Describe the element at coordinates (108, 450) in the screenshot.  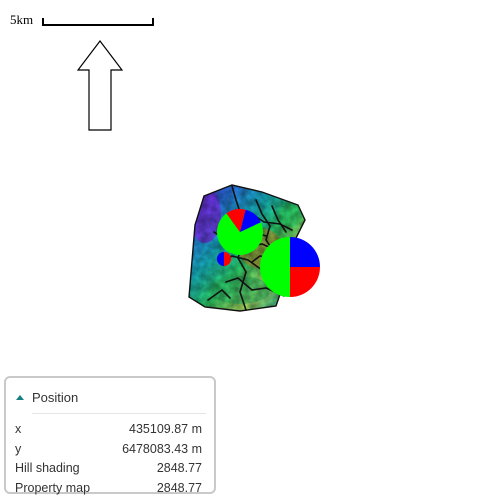
I see `position-row-y: y 6478083.43 m` at that location.